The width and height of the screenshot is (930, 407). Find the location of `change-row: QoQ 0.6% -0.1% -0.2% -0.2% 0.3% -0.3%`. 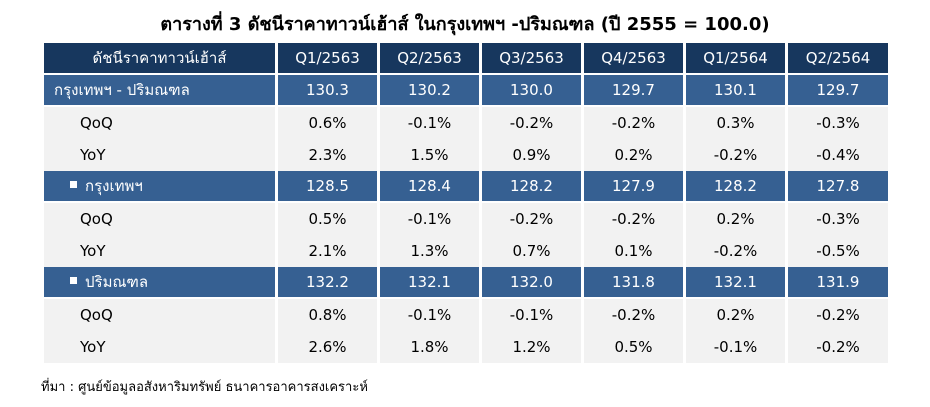

change-row: QoQ 0.6% -0.1% -0.2% -0.2% 0.3% -0.3% is located at coordinates (466, 123).